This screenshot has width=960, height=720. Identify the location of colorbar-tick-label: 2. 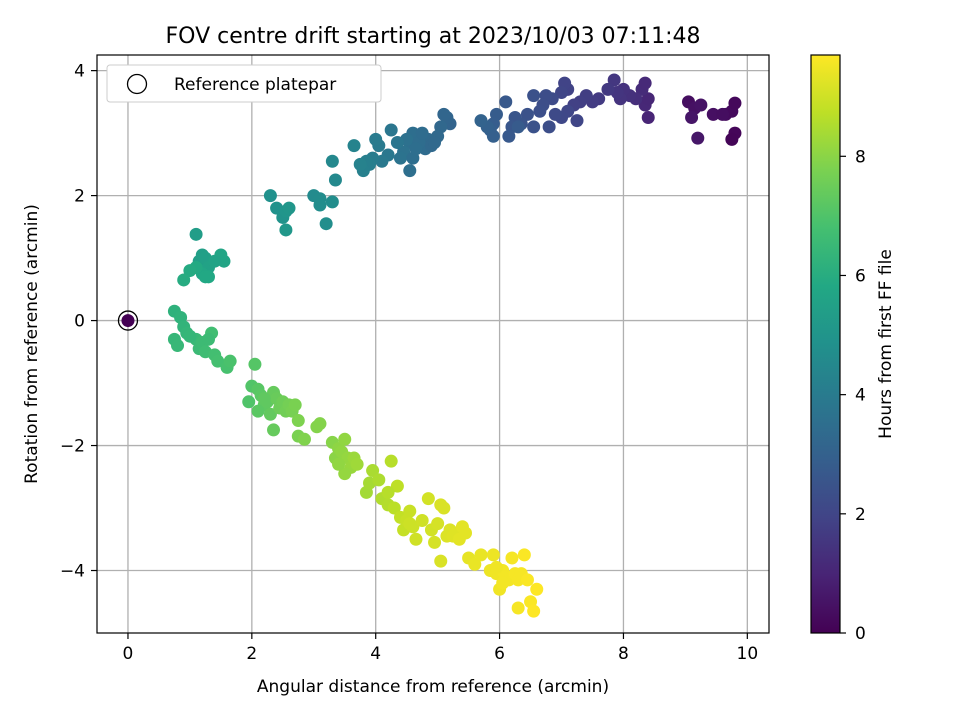
(860, 515).